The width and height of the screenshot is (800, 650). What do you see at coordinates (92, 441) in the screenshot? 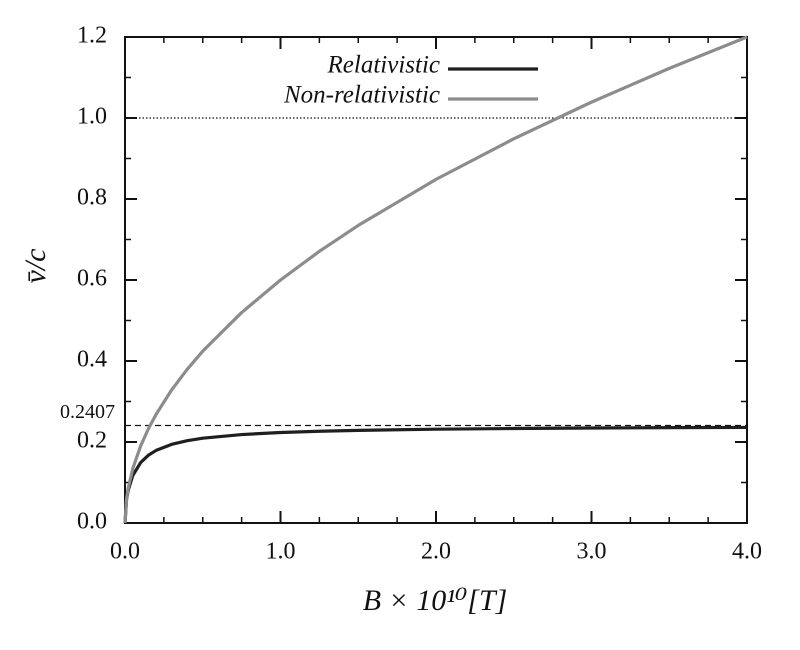
I see `y-tick-label: 0.2` at bounding box center [92, 441].